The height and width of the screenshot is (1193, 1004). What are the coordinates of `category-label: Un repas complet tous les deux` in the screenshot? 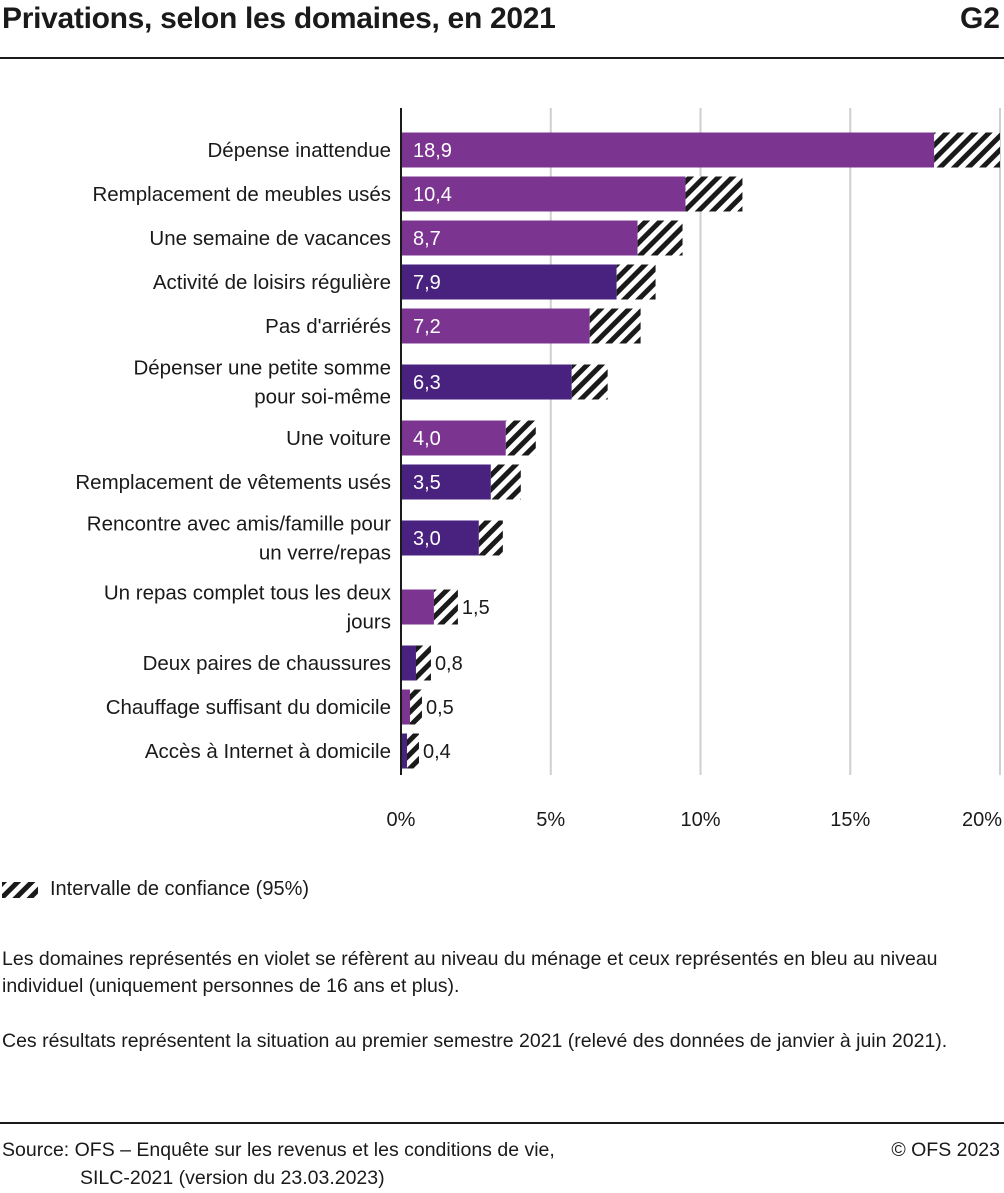 It's located at (248, 593).